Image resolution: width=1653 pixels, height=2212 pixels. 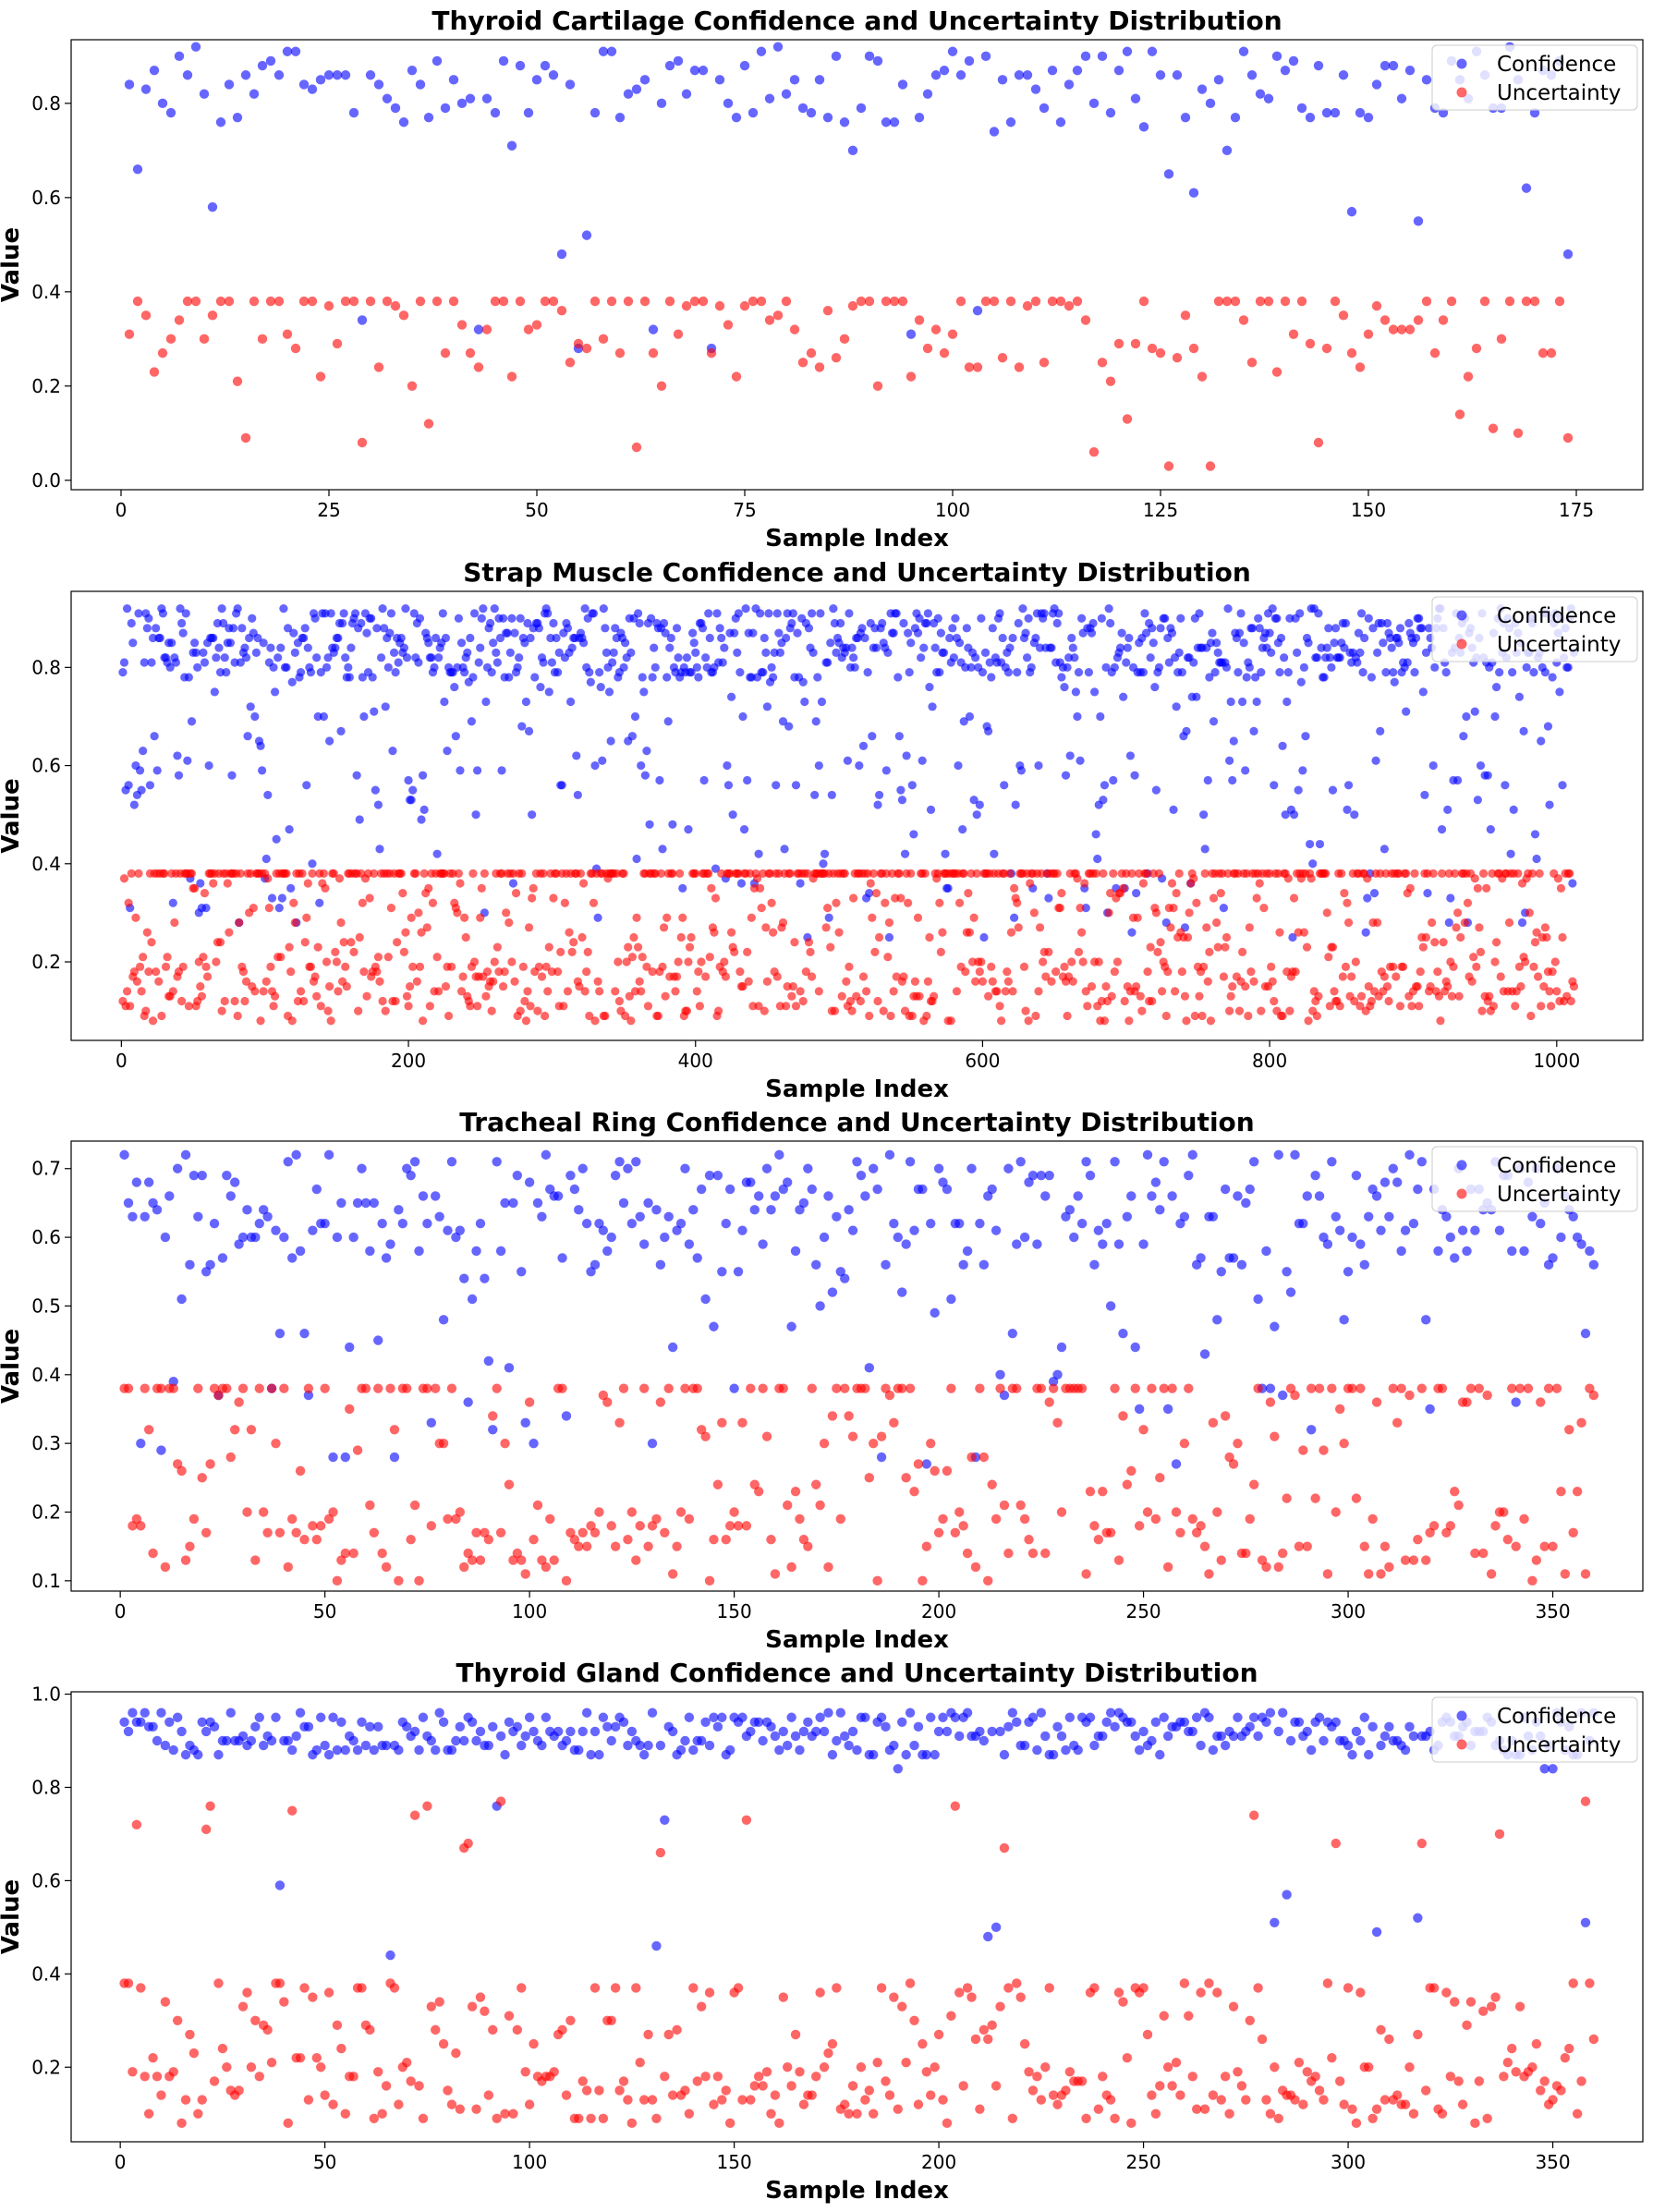 What do you see at coordinates (1461, 1744) in the screenshot?
I see `legend-marker` at bounding box center [1461, 1744].